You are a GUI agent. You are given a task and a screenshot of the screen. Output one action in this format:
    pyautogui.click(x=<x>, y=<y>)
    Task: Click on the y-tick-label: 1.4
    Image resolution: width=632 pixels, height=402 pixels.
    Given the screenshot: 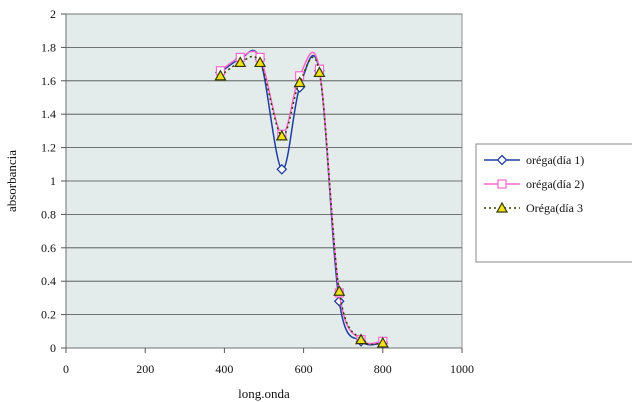 What is the action you would take?
    pyautogui.click(x=48, y=114)
    